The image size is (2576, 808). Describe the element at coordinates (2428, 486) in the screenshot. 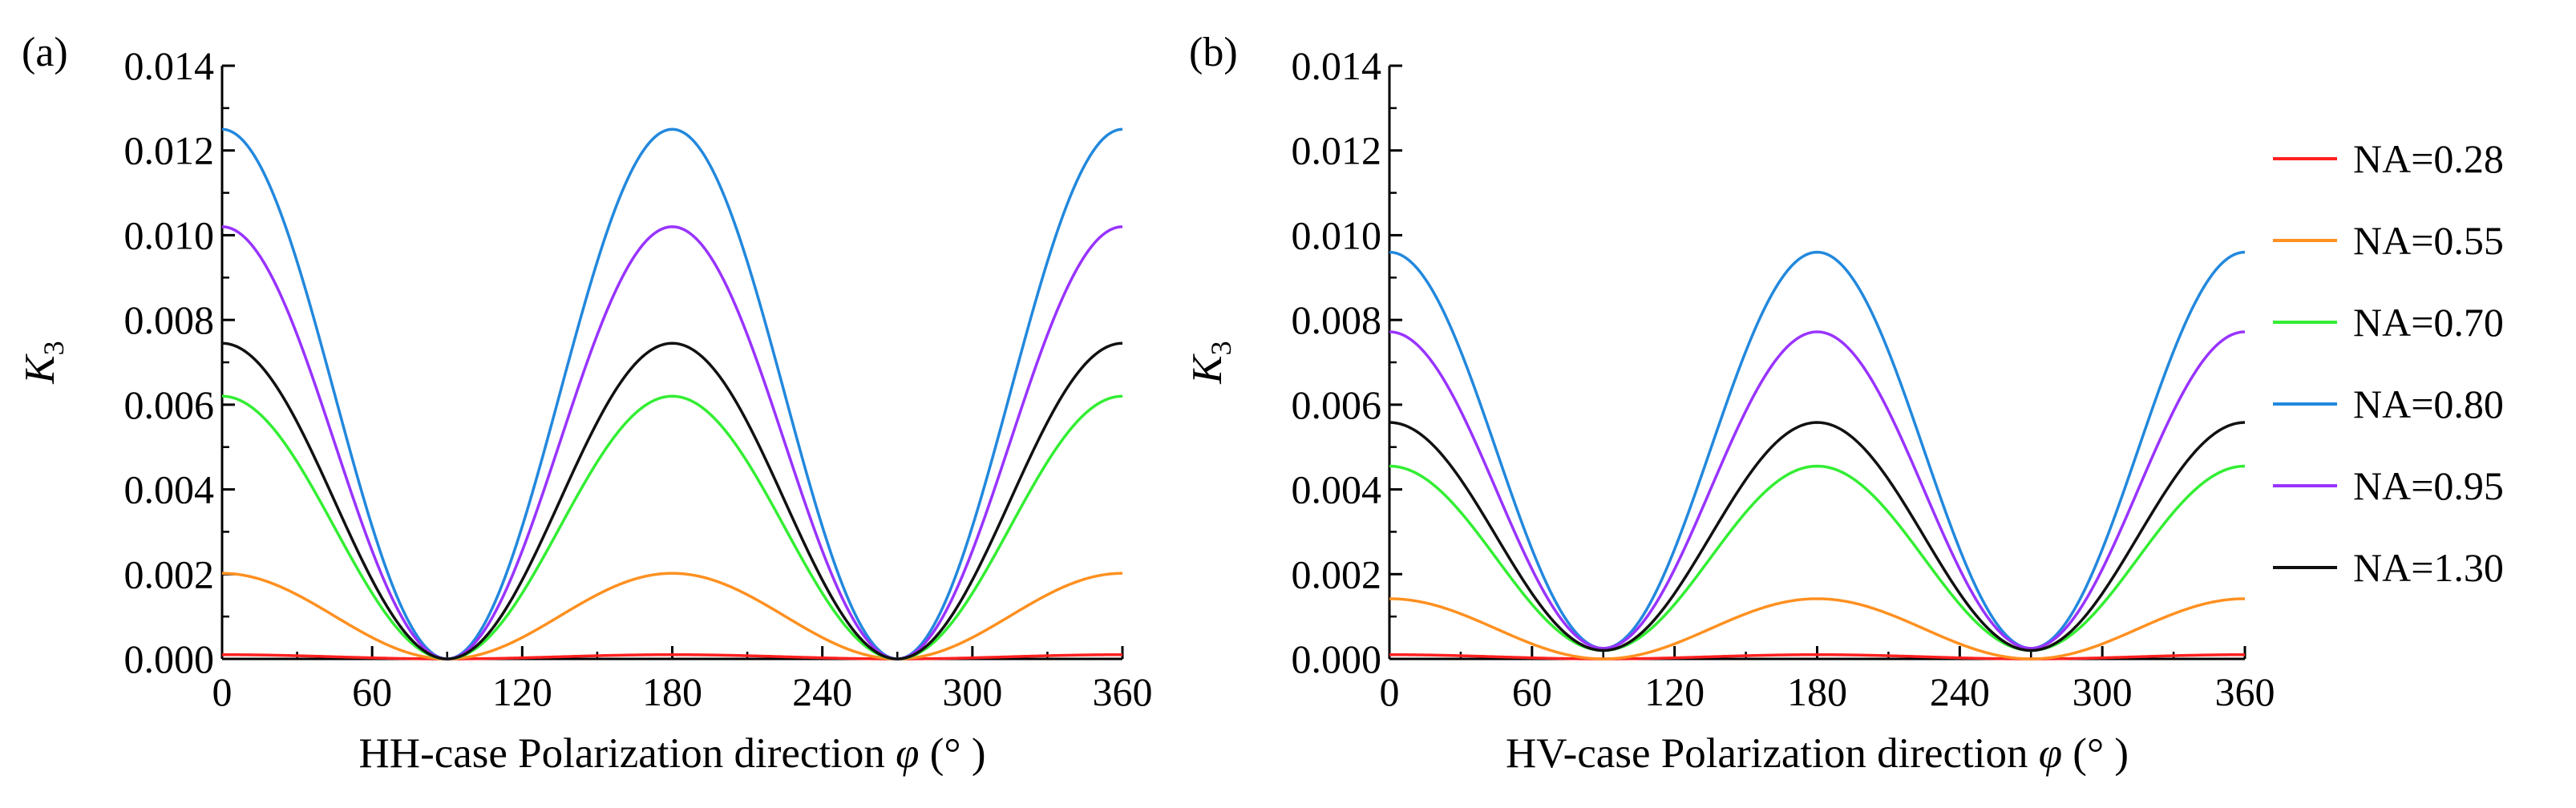

I see `legend-label: NA=0.95` at that location.